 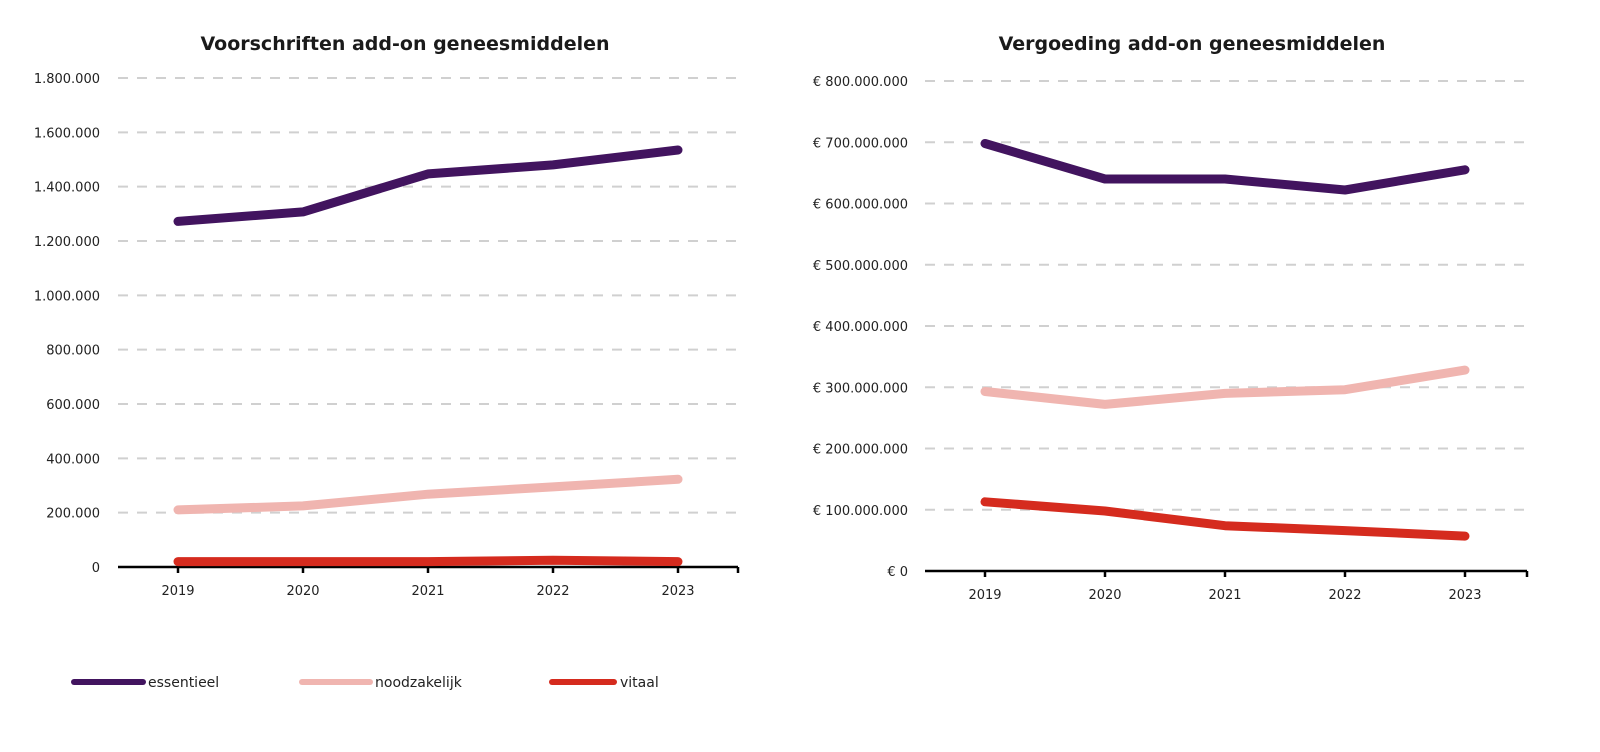 What do you see at coordinates (145, 683) in the screenshot?
I see `legend-item-essentieel: essentieel` at bounding box center [145, 683].